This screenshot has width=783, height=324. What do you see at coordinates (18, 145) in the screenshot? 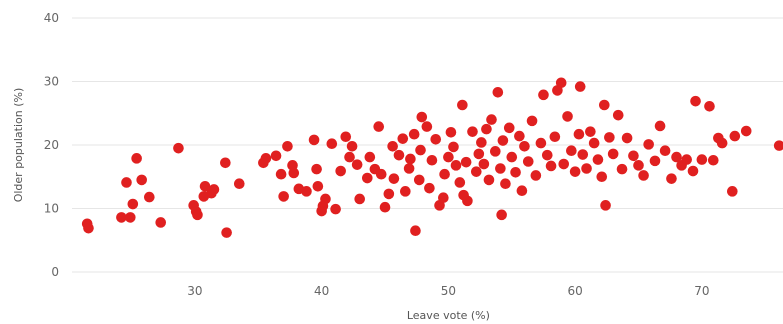
I see `y-axis-title: Older population (%)` at bounding box center [18, 145].